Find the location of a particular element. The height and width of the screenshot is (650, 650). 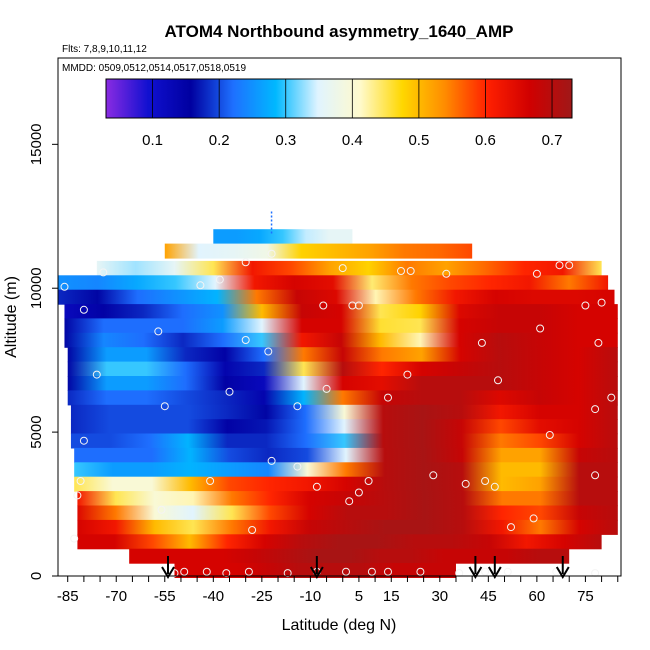

y-axis: 0 5000 10000 15000 is located at coordinates (43, 351).